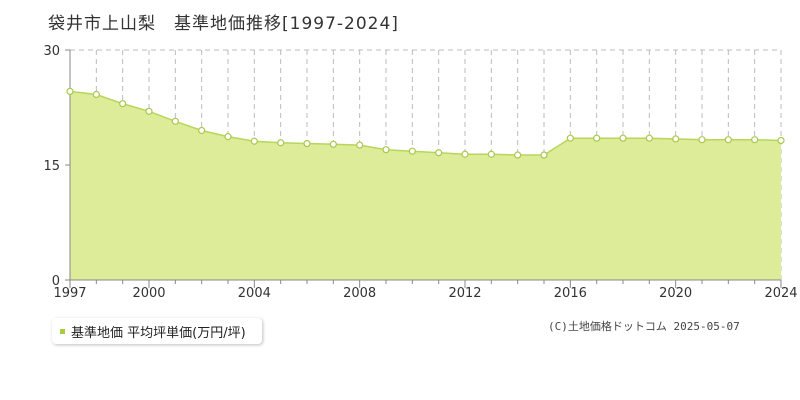  I want to click on y-tick-label: 15, so click(51, 166).